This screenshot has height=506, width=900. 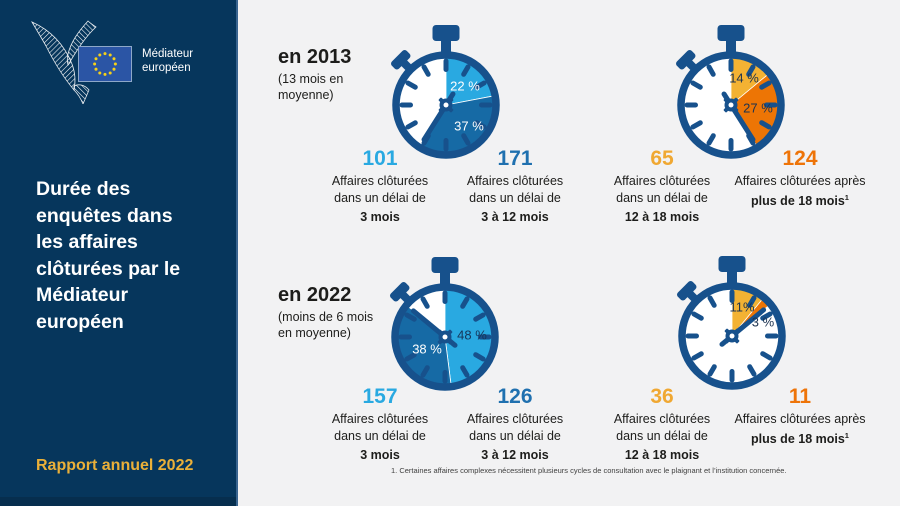 I want to click on stopwatch-graphic: 11%3 %, so click(x=731, y=323).